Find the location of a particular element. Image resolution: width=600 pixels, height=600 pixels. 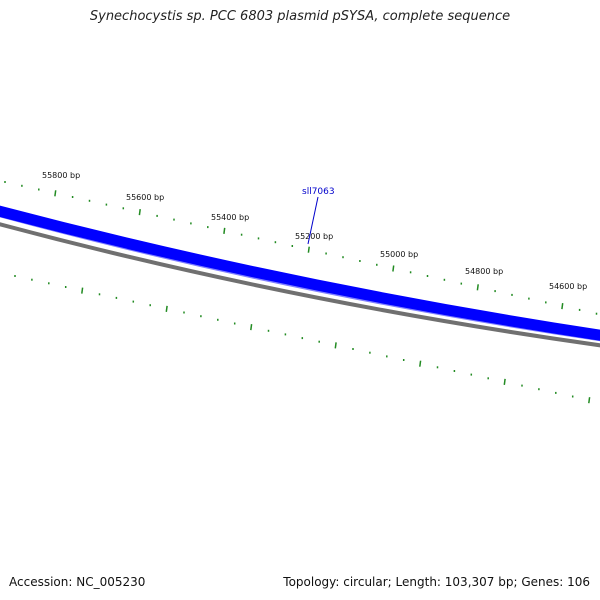

gene-label-leader is located at coordinates (313, 220).